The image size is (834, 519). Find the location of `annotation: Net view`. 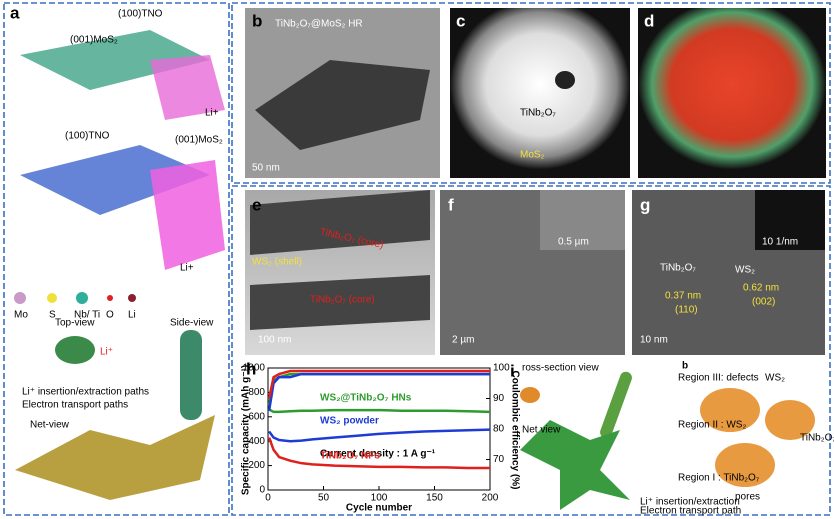

annotation: Net view is located at coordinates (541, 430).